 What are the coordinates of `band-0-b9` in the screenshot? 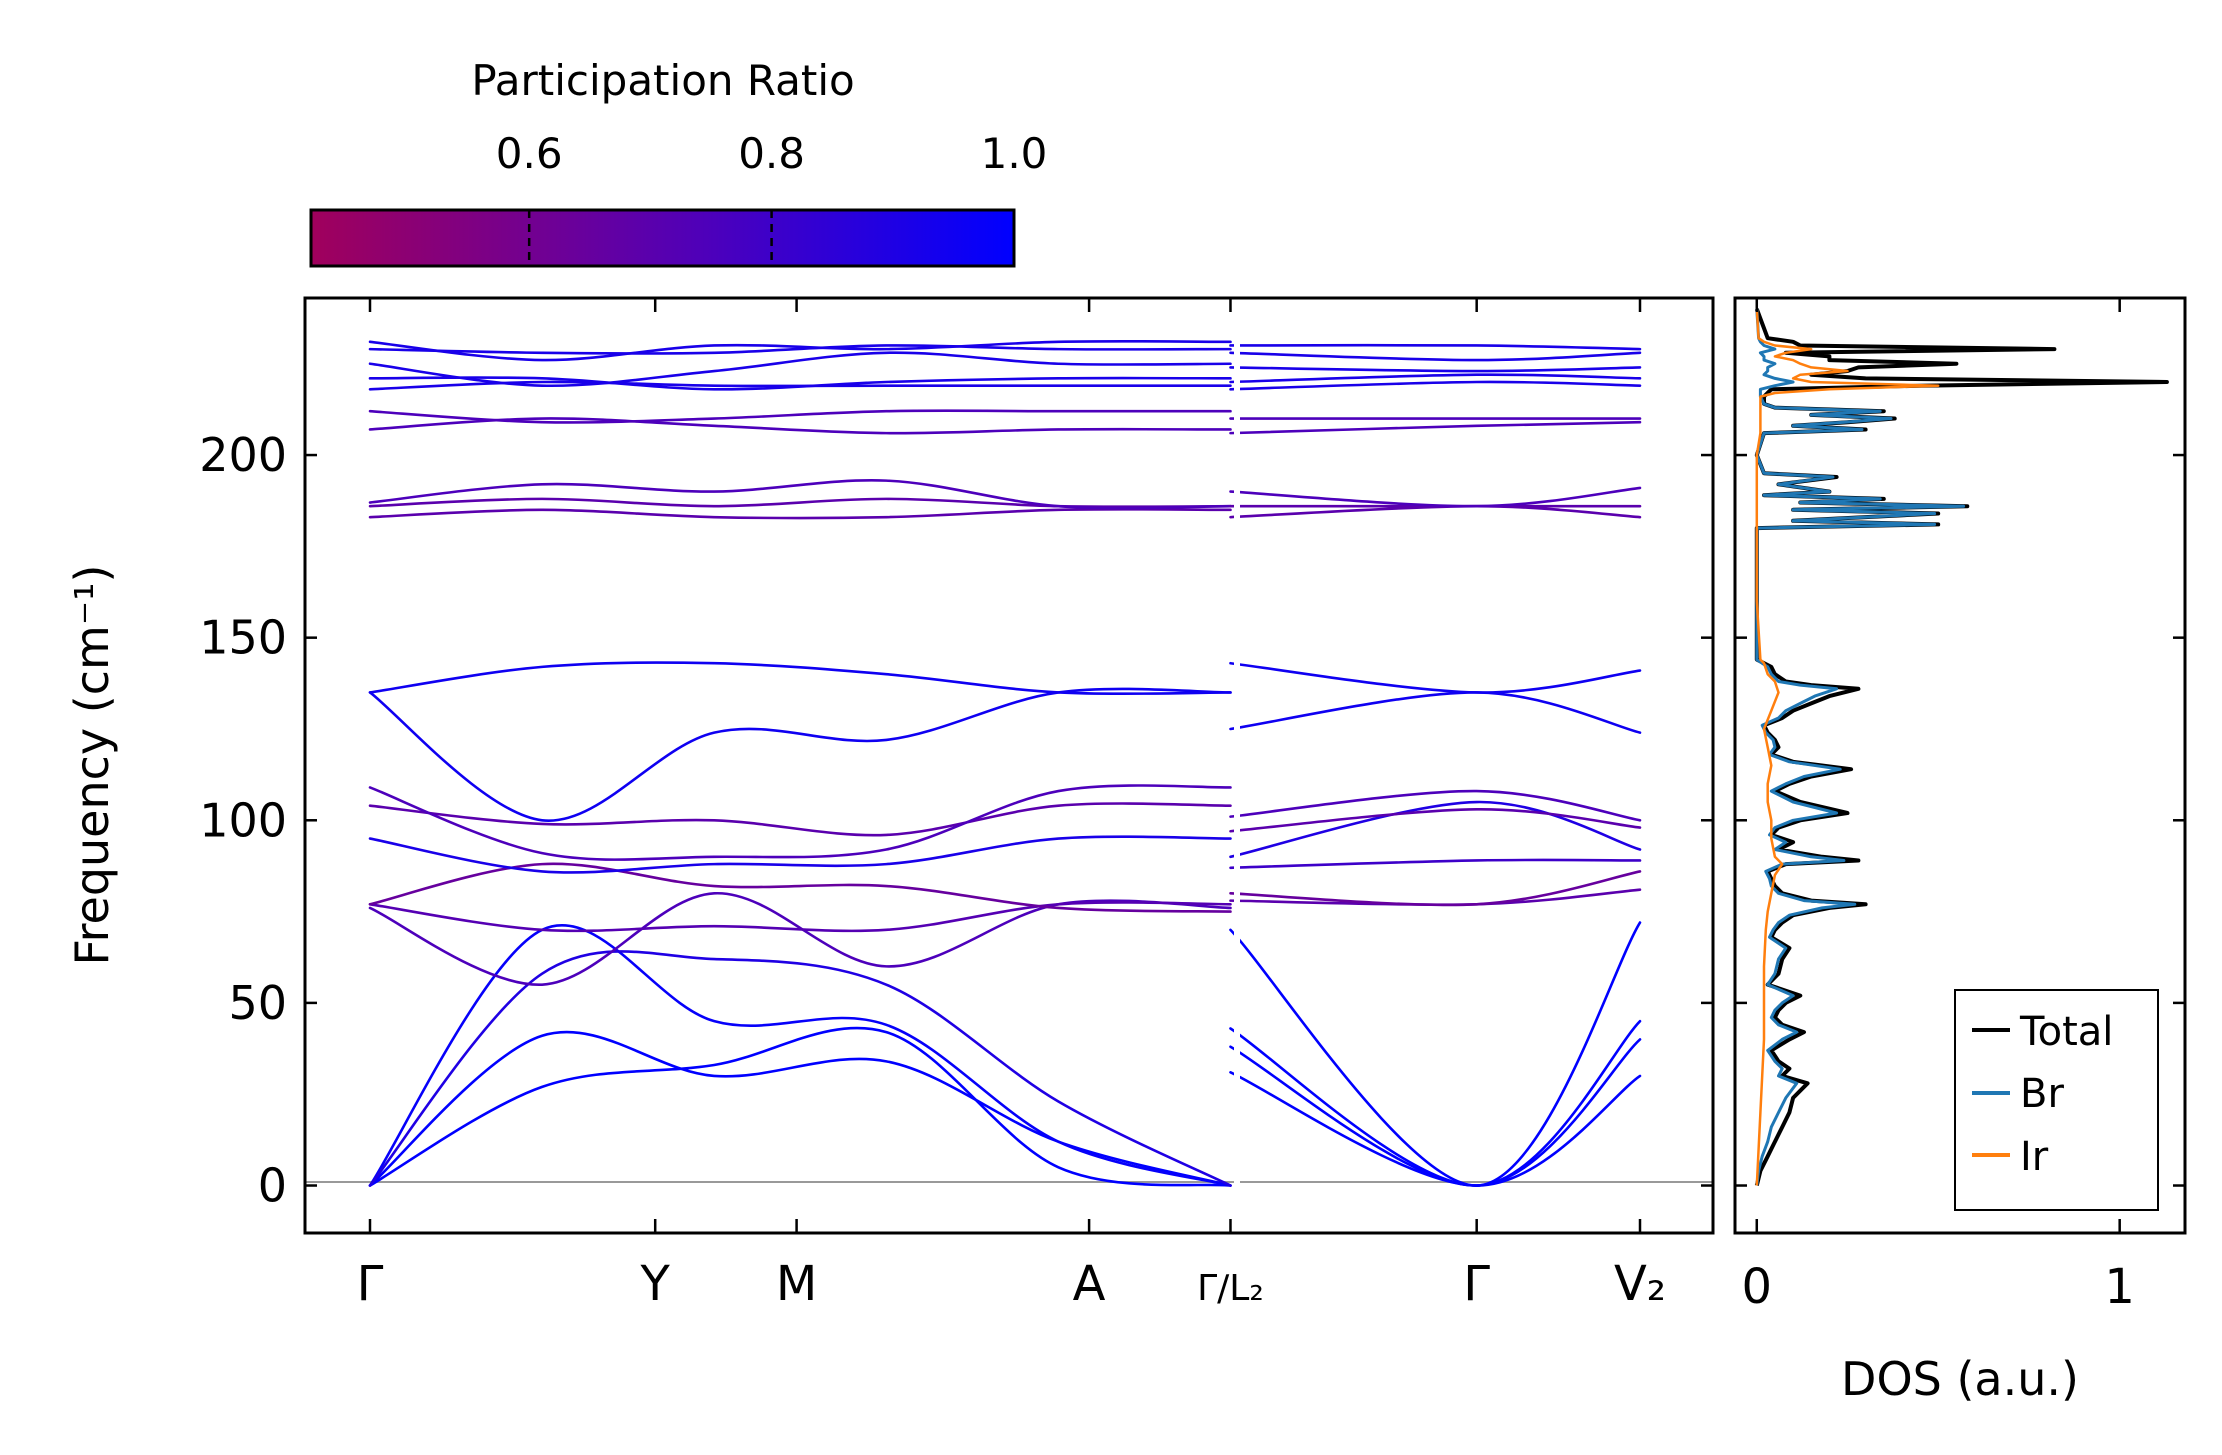 It's located at (800, 819).